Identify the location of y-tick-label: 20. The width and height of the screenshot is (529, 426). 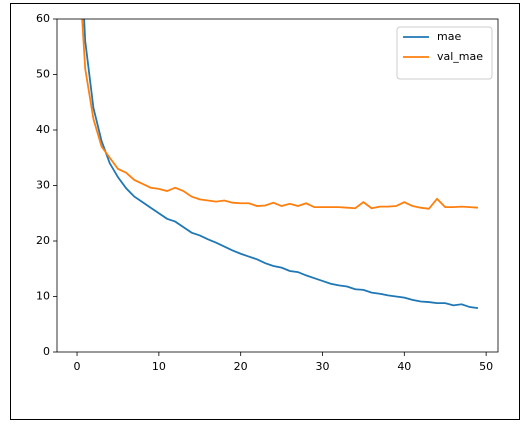
(43, 240).